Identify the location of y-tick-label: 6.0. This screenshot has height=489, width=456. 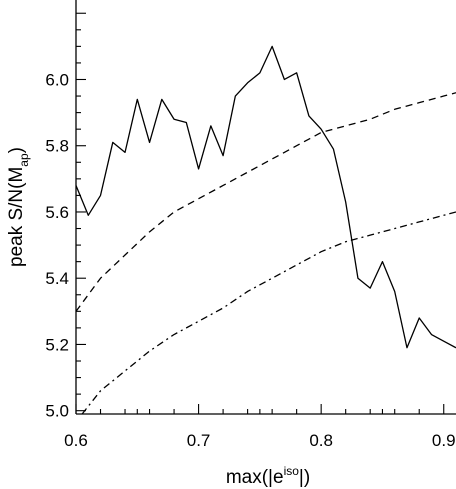
(57, 79).